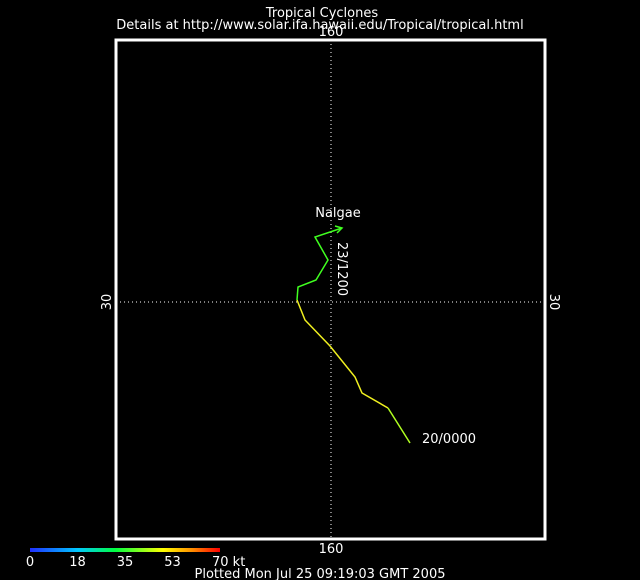 This screenshot has height=580, width=640. What do you see at coordinates (172, 562) in the screenshot?
I see `colorbar-tick-label: 53` at bounding box center [172, 562].